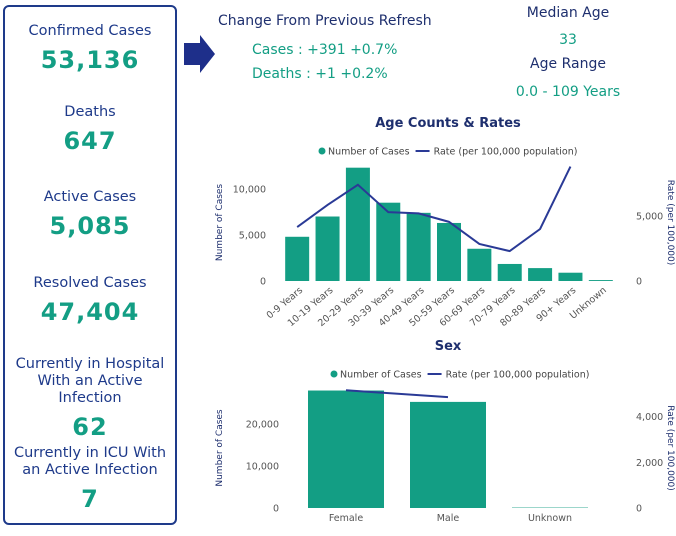  What do you see at coordinates (90, 499) in the screenshot?
I see `stat-value: 7` at bounding box center [90, 499].